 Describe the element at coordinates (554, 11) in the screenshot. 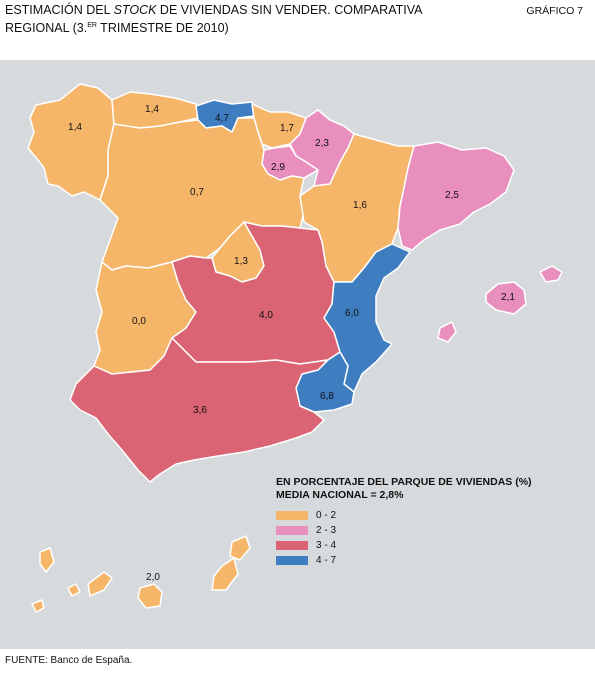

I see `figure-number: GRÁFICO 7` at that location.